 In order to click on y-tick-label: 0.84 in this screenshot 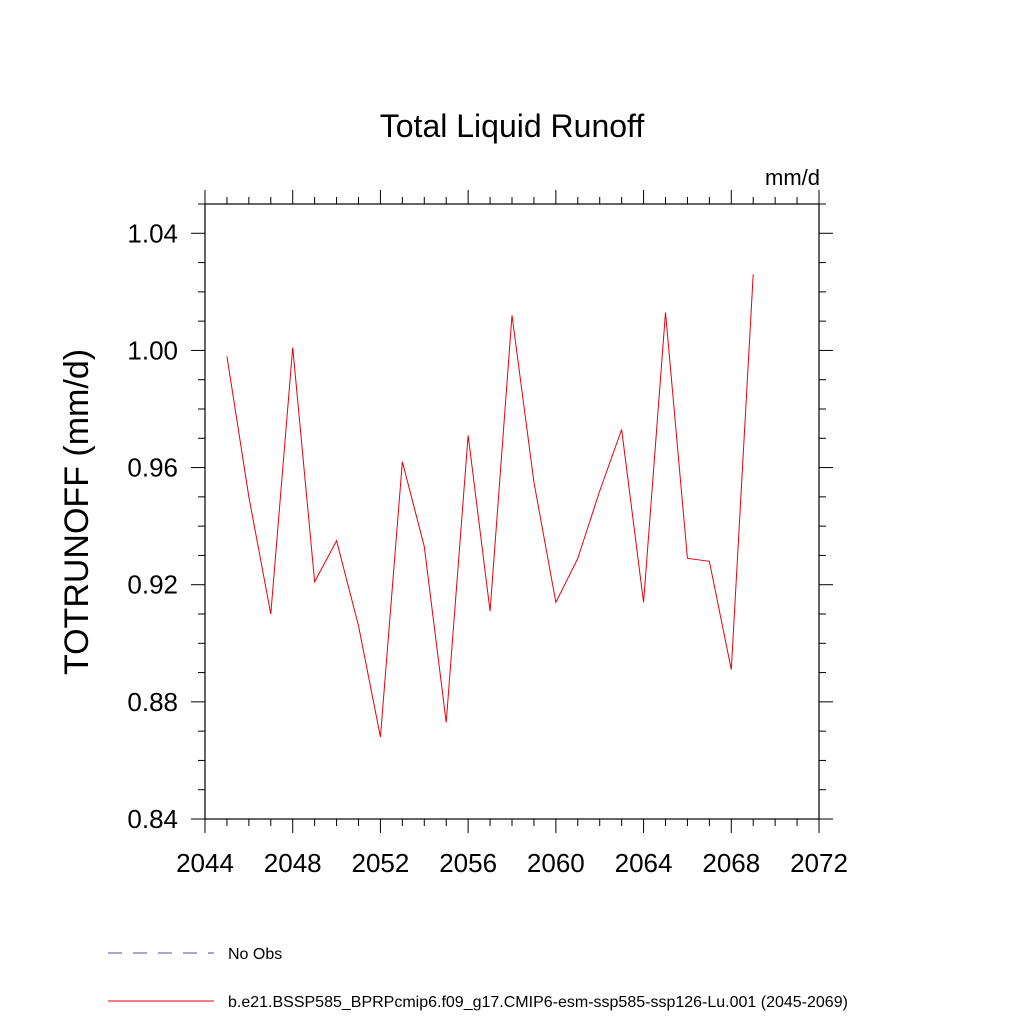, I will do `click(152, 819)`.